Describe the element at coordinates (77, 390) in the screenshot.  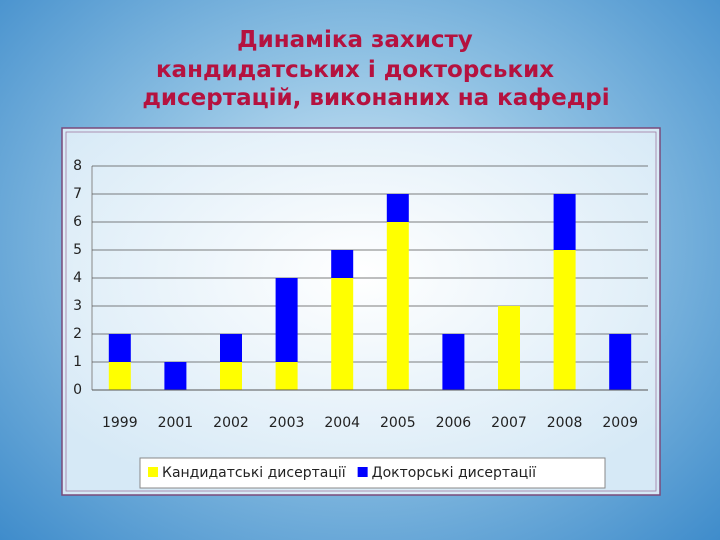
I see `y-tick-label: 0` at that location.